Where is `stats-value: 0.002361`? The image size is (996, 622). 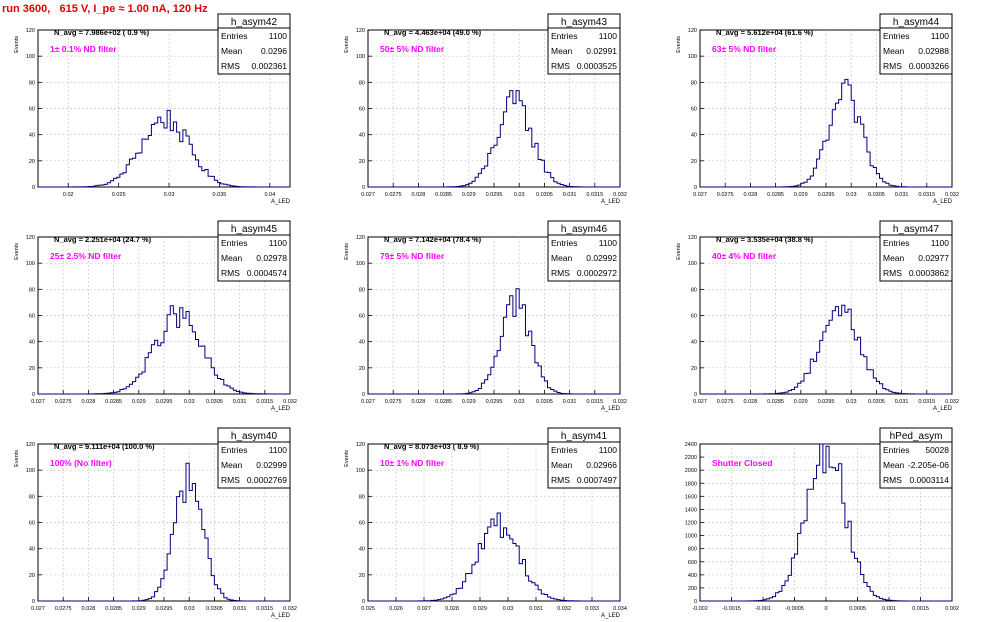
stats-value: 0.002361 is located at coordinates (270, 66).